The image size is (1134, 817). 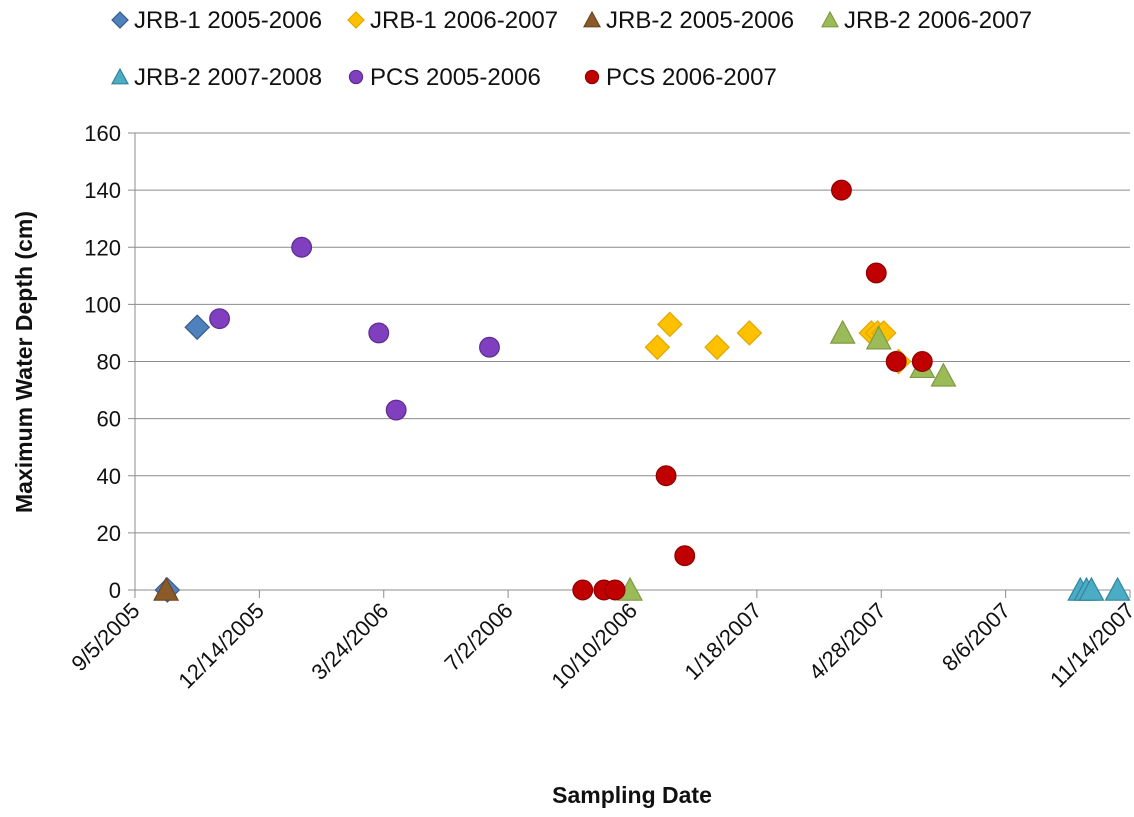 I want to click on y-axis: 0 20 40 60 80 100 120 140 160, so click(x=110, y=362).